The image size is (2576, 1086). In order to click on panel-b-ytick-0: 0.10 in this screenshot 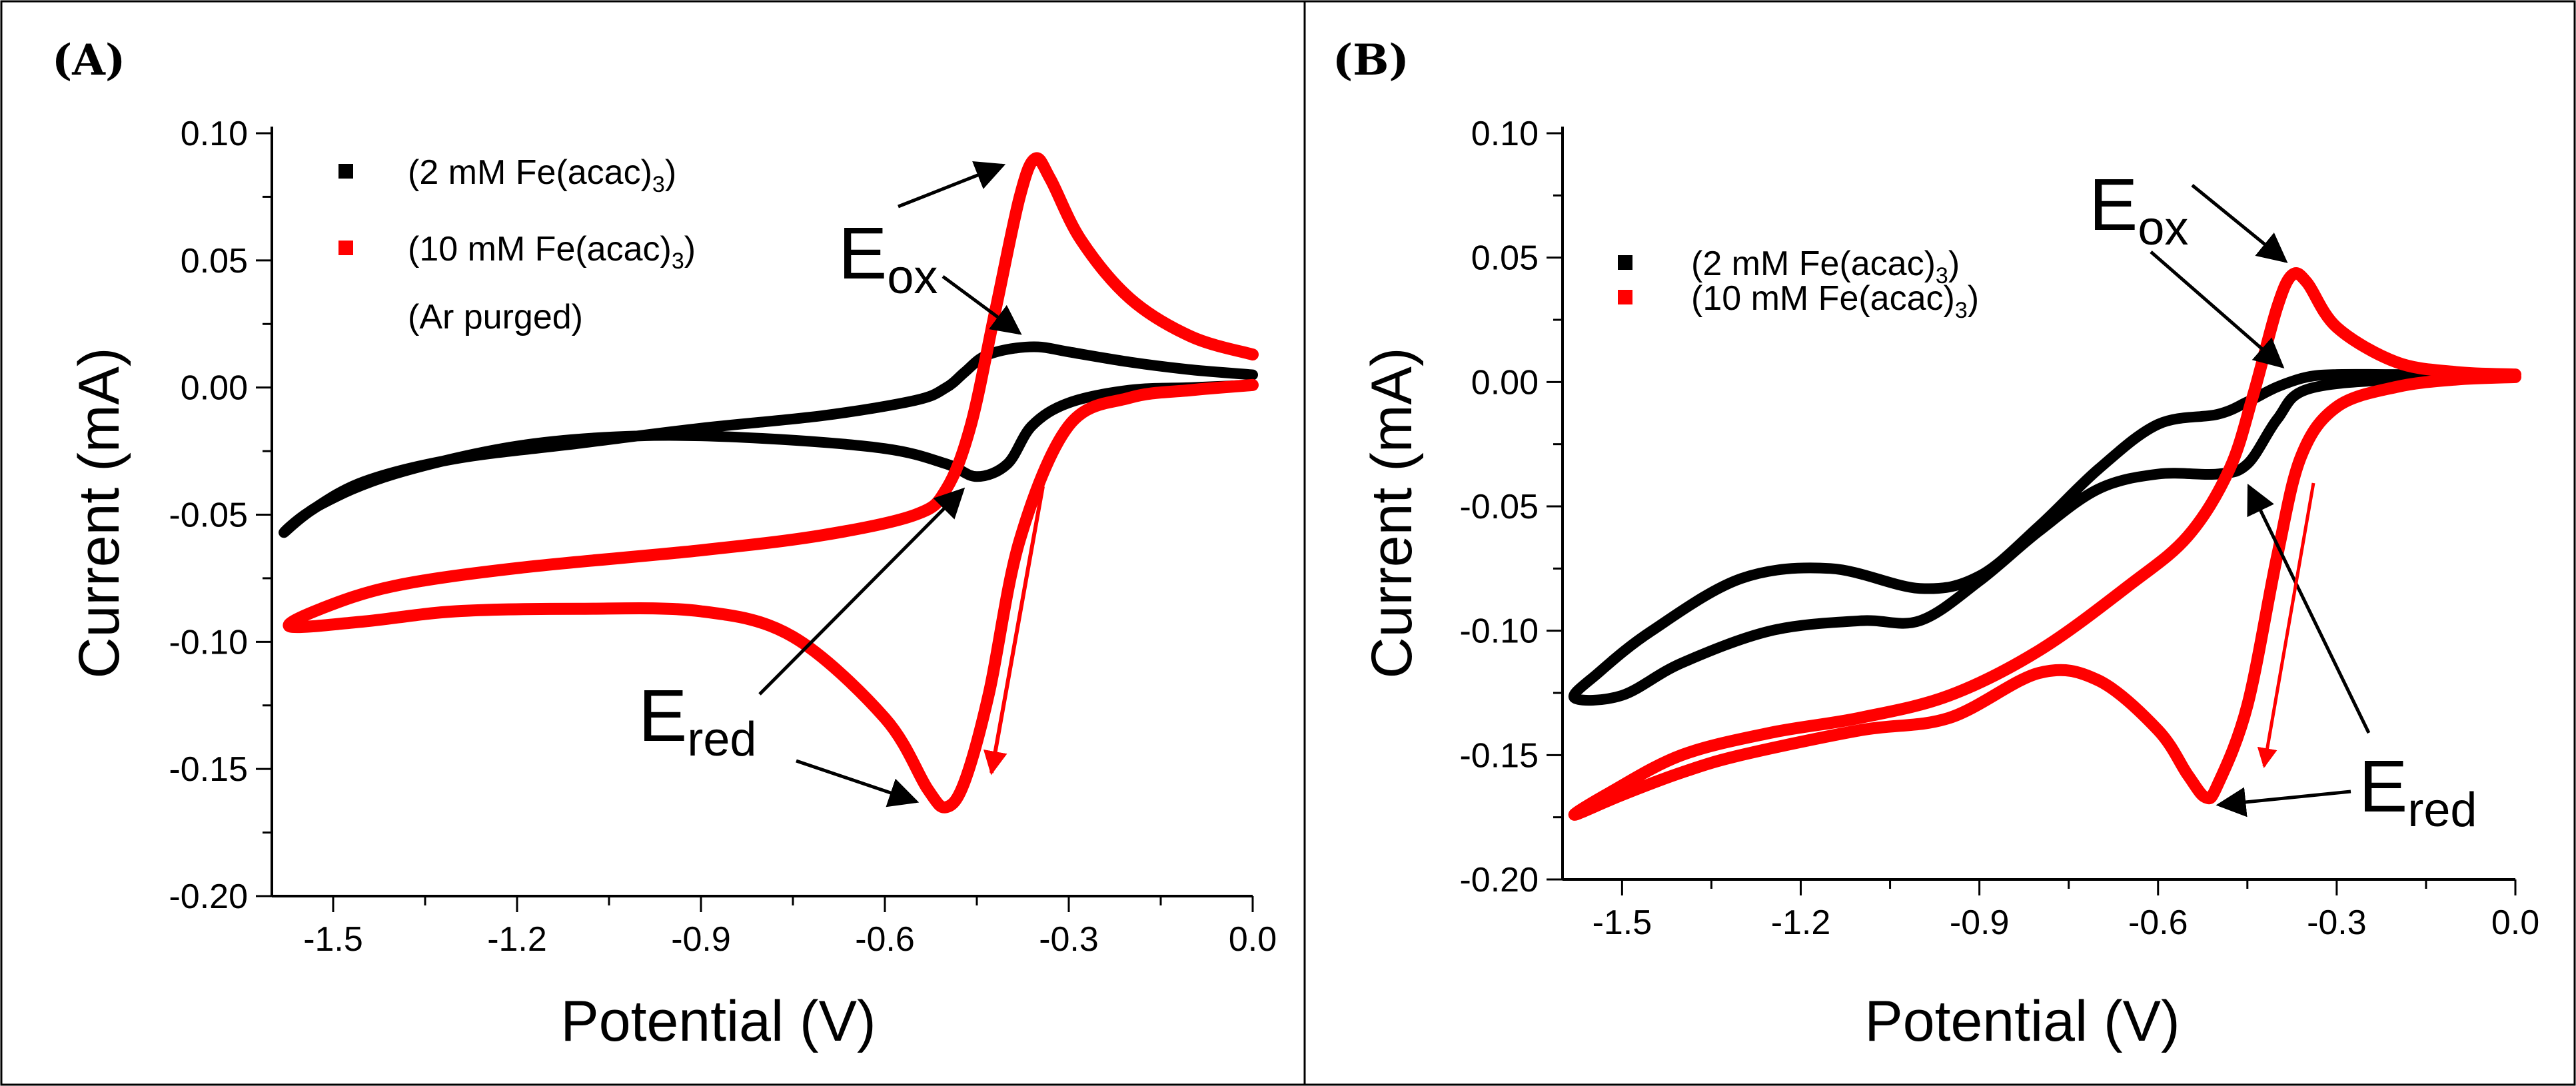, I will do `click(1505, 134)`.